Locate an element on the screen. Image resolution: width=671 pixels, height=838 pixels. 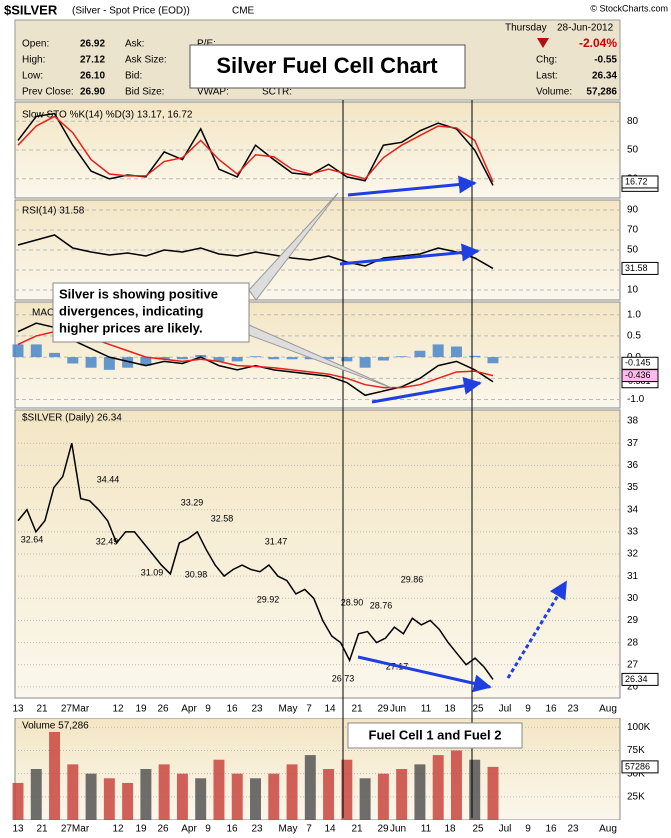
projection-arrow is located at coordinates (537, 629).